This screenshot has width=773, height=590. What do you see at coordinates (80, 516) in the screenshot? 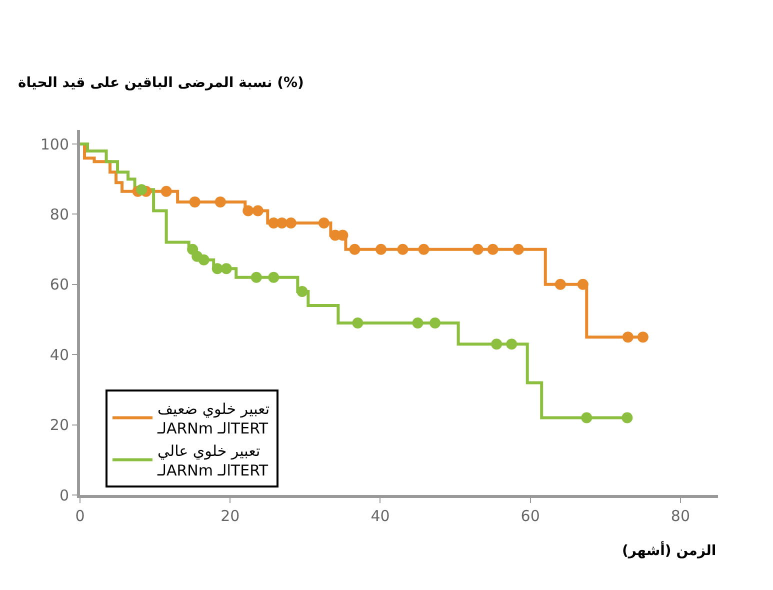
I see `x-tick-label: 0` at bounding box center [80, 516].